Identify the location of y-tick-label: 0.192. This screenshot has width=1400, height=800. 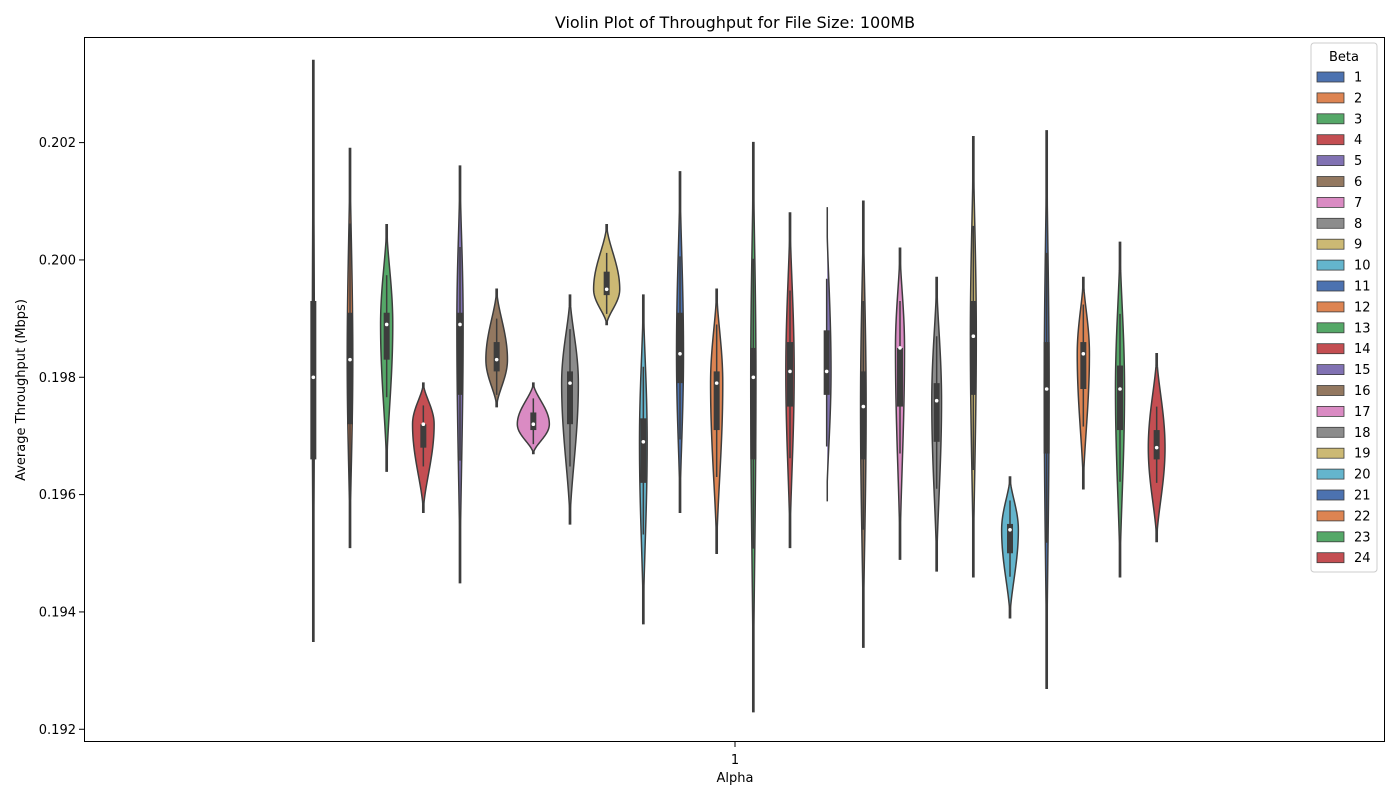
(57, 730).